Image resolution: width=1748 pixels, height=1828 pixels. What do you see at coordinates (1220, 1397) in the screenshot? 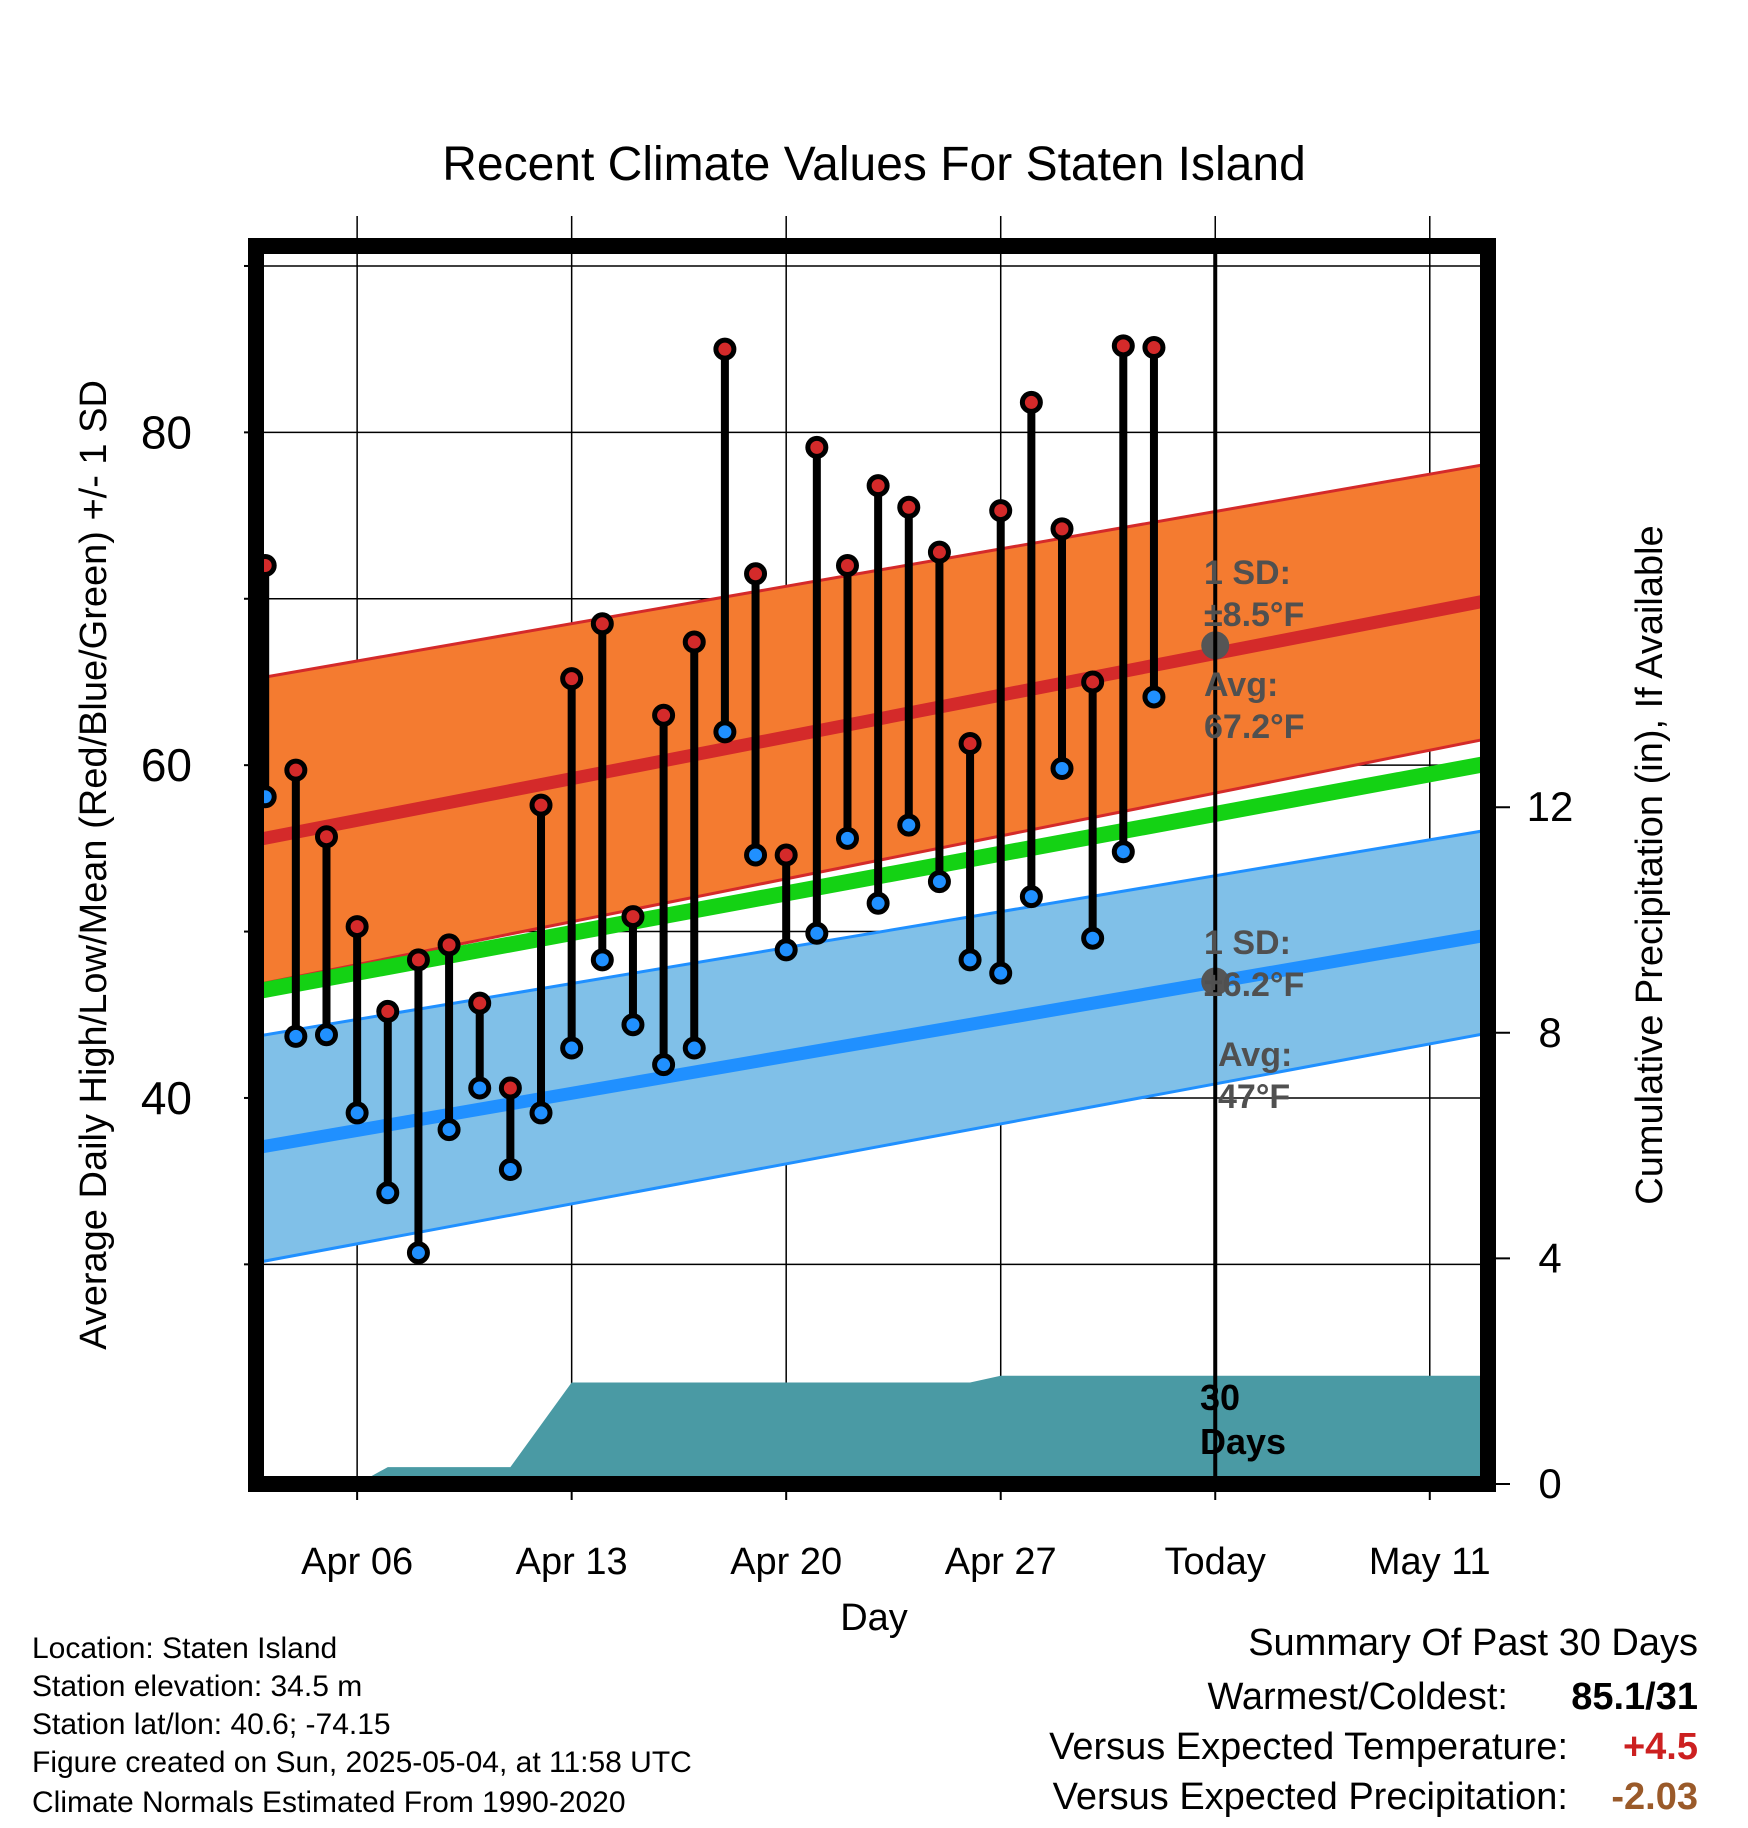
I see `precip-days-number: 30` at bounding box center [1220, 1397].